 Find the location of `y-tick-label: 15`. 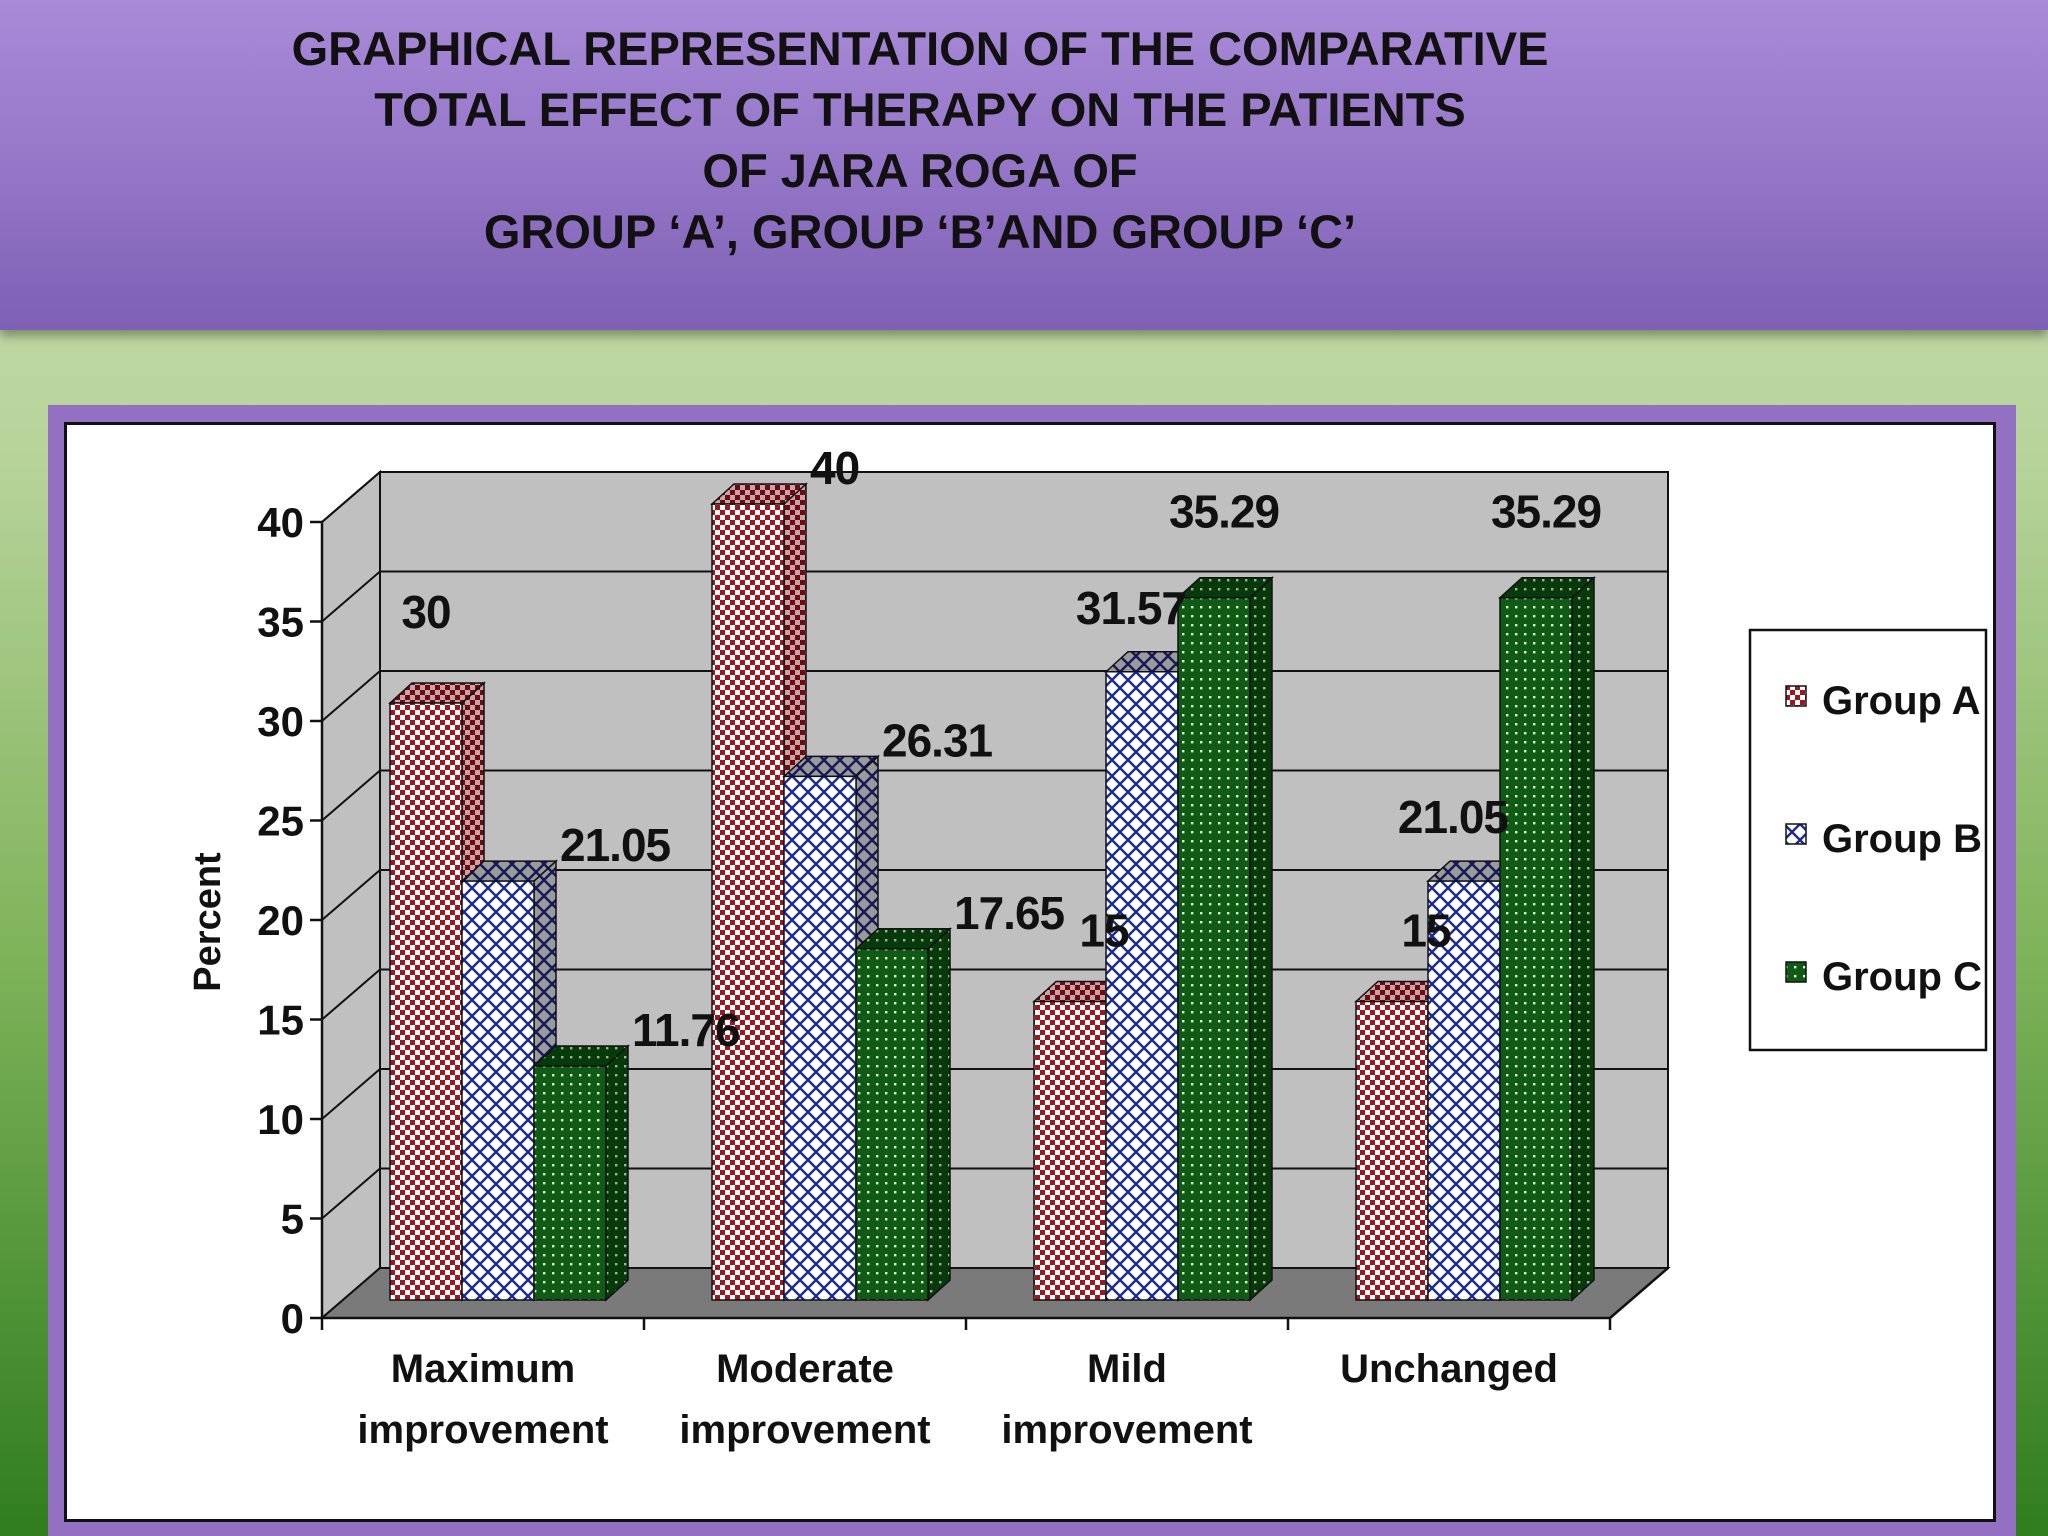

y-tick-label: 15 is located at coordinates (280, 1020).